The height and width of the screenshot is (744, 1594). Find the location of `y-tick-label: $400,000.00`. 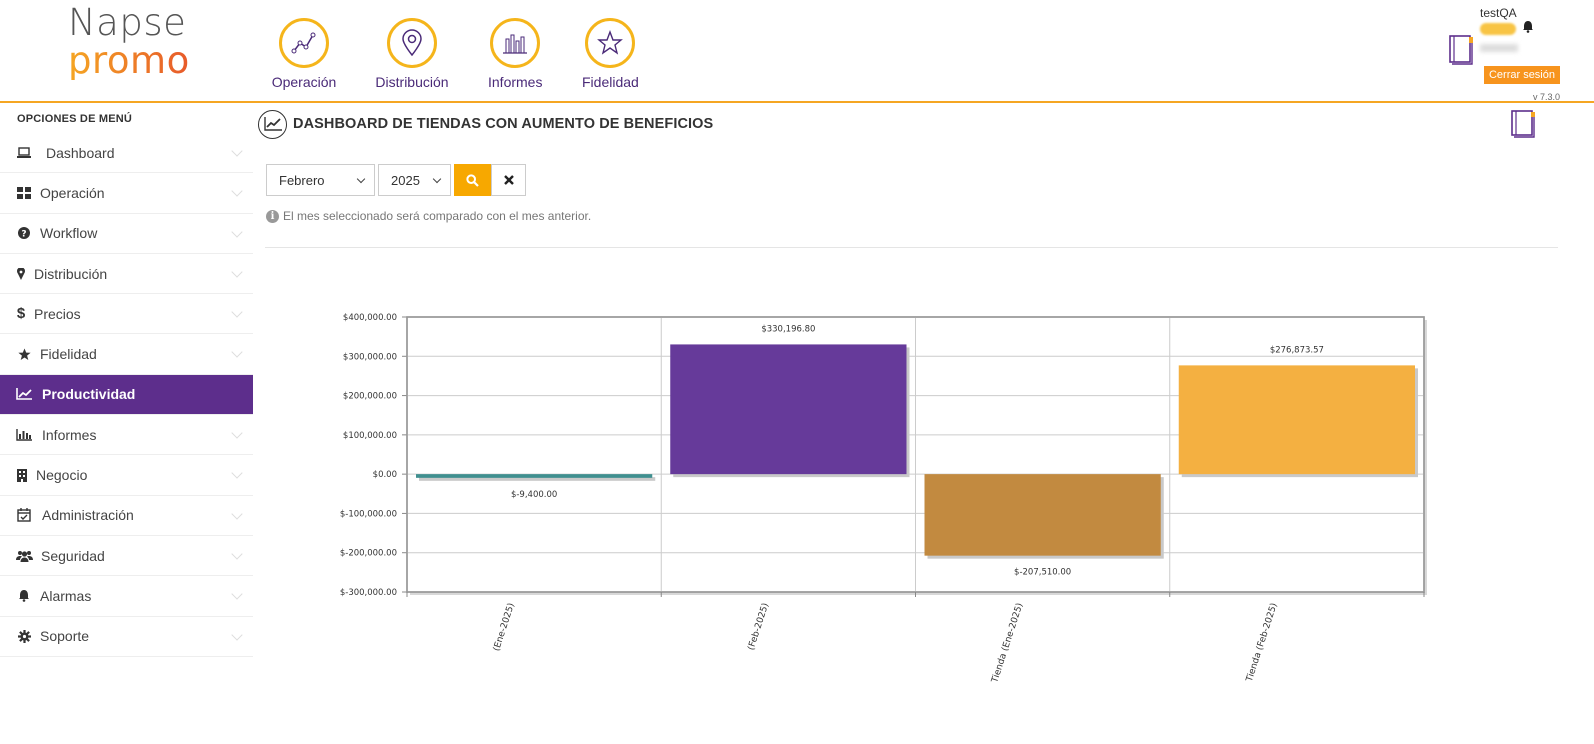

y-tick-label: $400,000.00 is located at coordinates (370, 318).